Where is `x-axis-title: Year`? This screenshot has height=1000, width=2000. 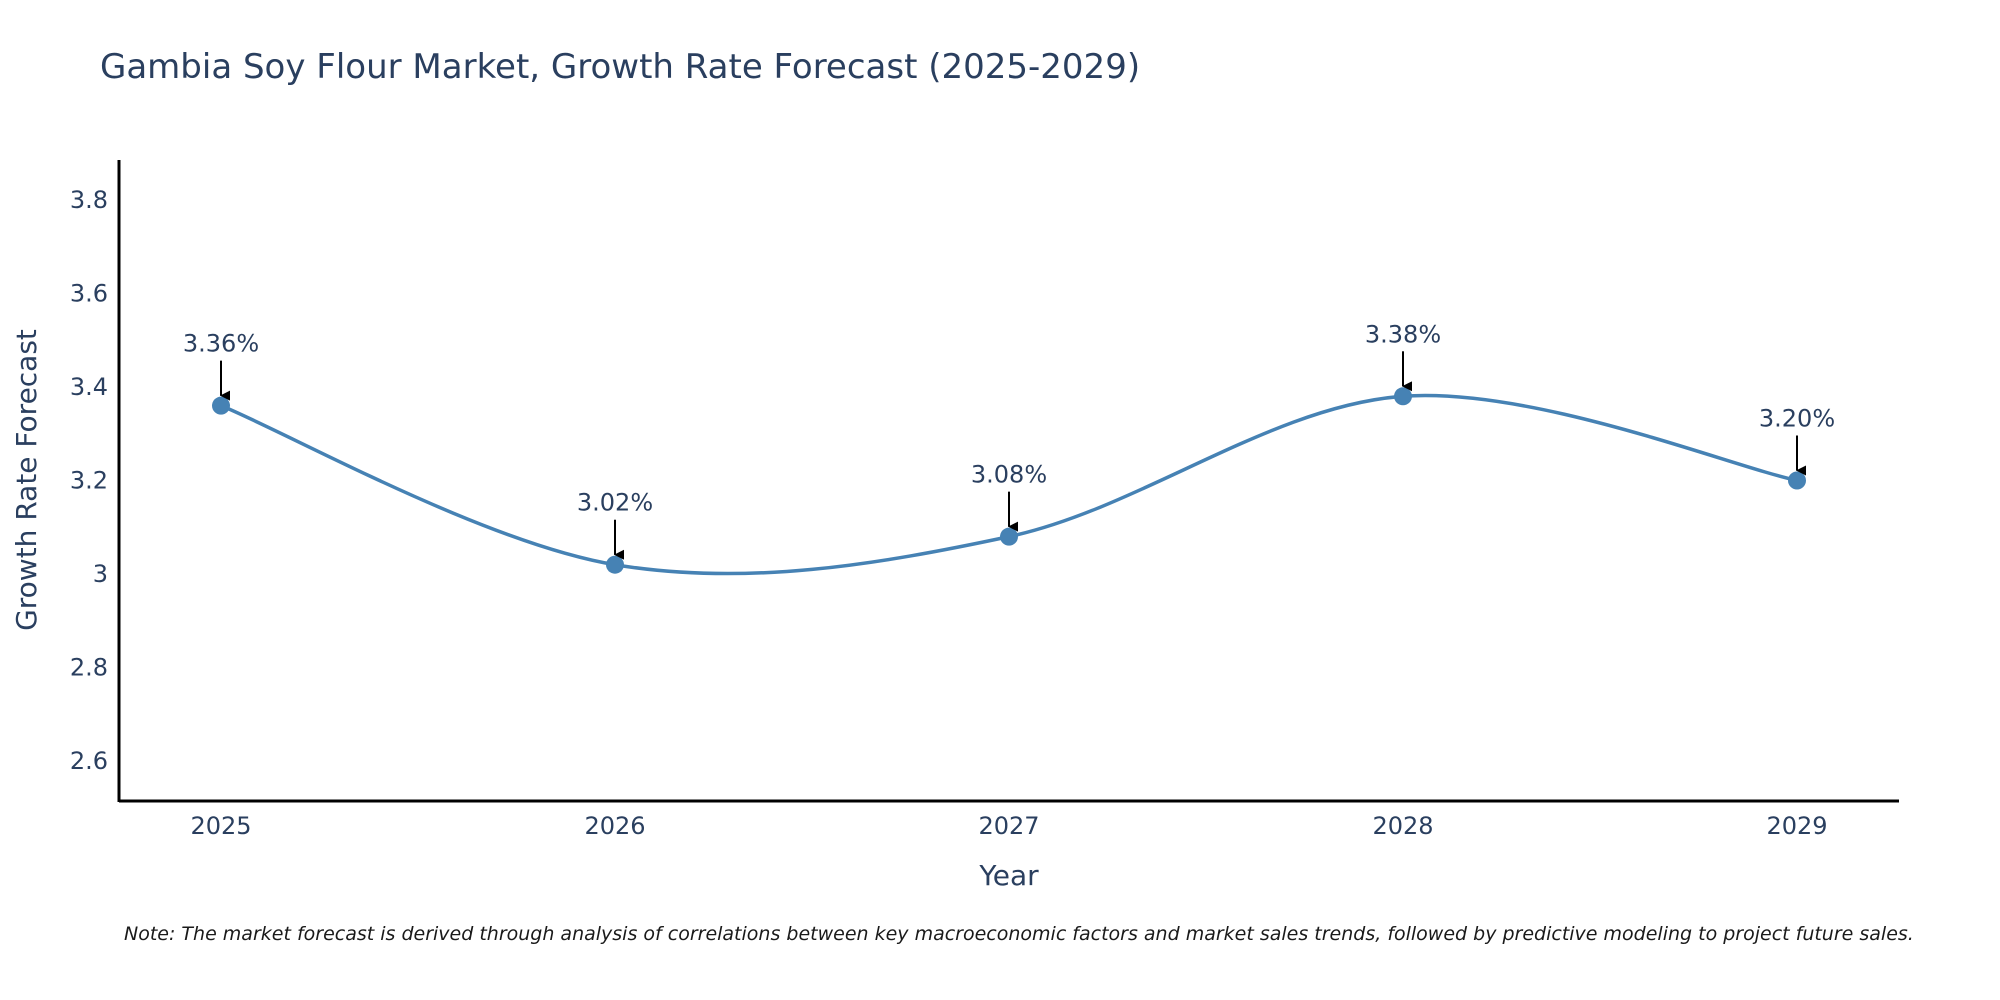 x-axis-title: Year is located at coordinates (1008, 875).